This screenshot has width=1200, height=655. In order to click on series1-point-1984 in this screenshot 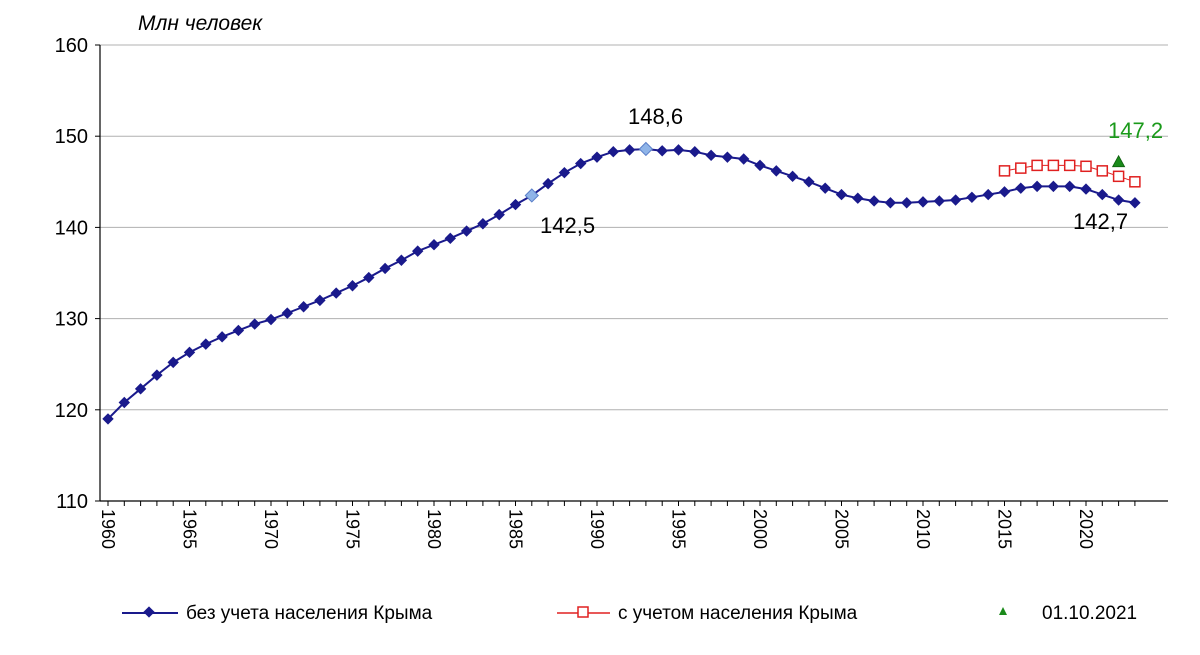, I will do `click(499, 214)`.